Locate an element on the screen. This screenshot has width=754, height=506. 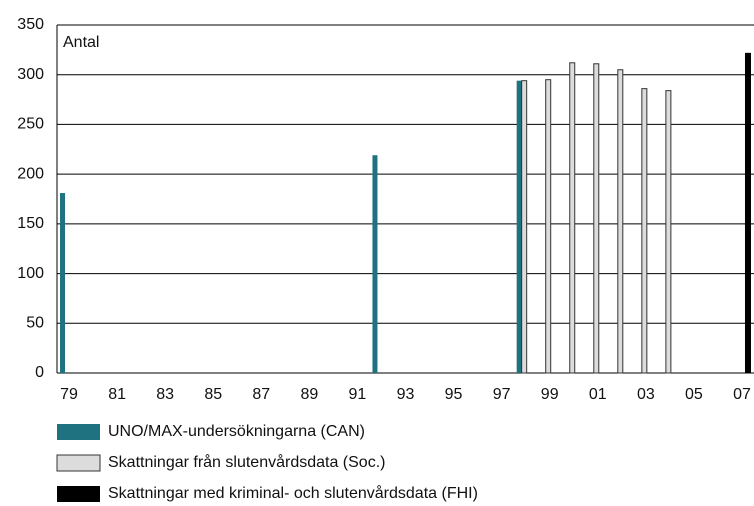
y-tick-label: 100 is located at coordinates (30, 273).